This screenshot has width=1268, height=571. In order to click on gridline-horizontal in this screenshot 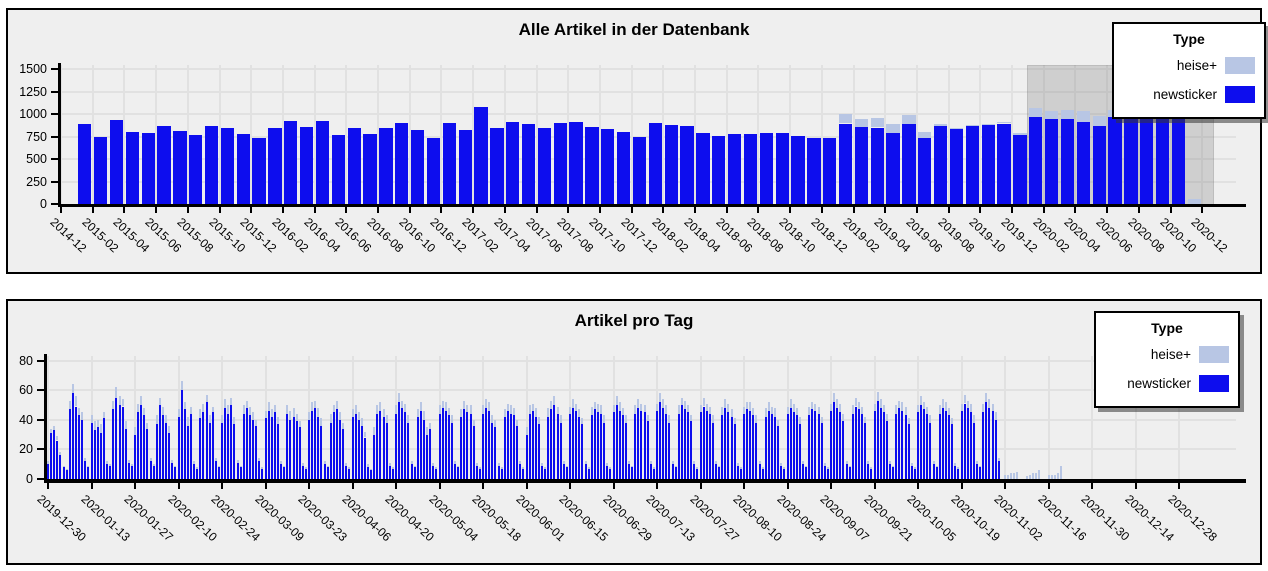, I will do `click(647, 69)`.